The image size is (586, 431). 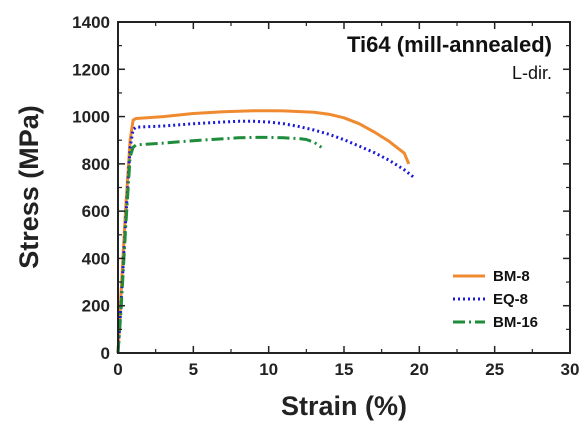 What do you see at coordinates (96, 258) in the screenshot?
I see `y-tick-label: 400` at bounding box center [96, 258].